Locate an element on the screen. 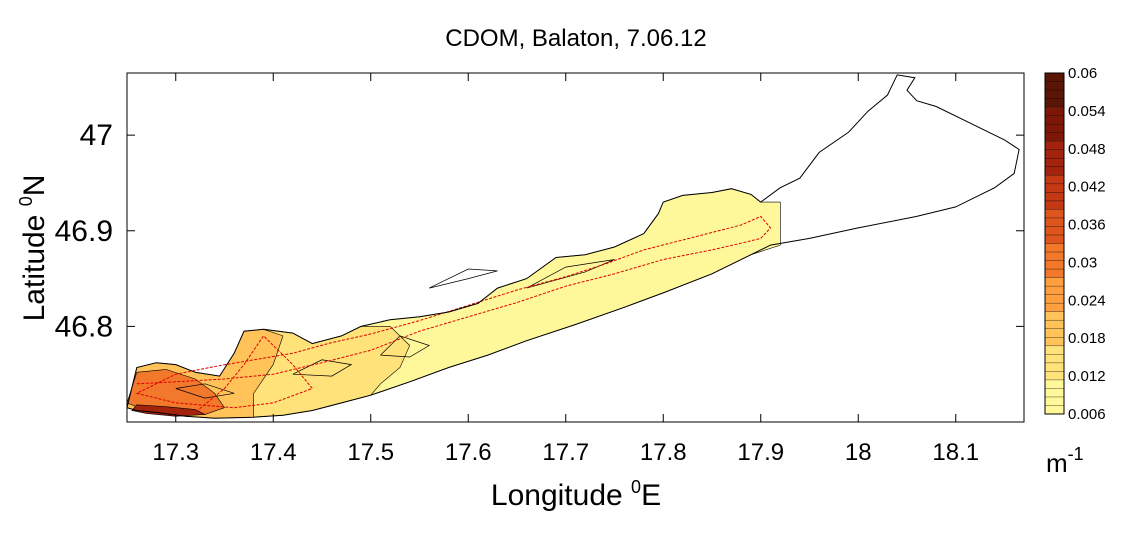  colorbar-frame is located at coordinates (1054, 243).